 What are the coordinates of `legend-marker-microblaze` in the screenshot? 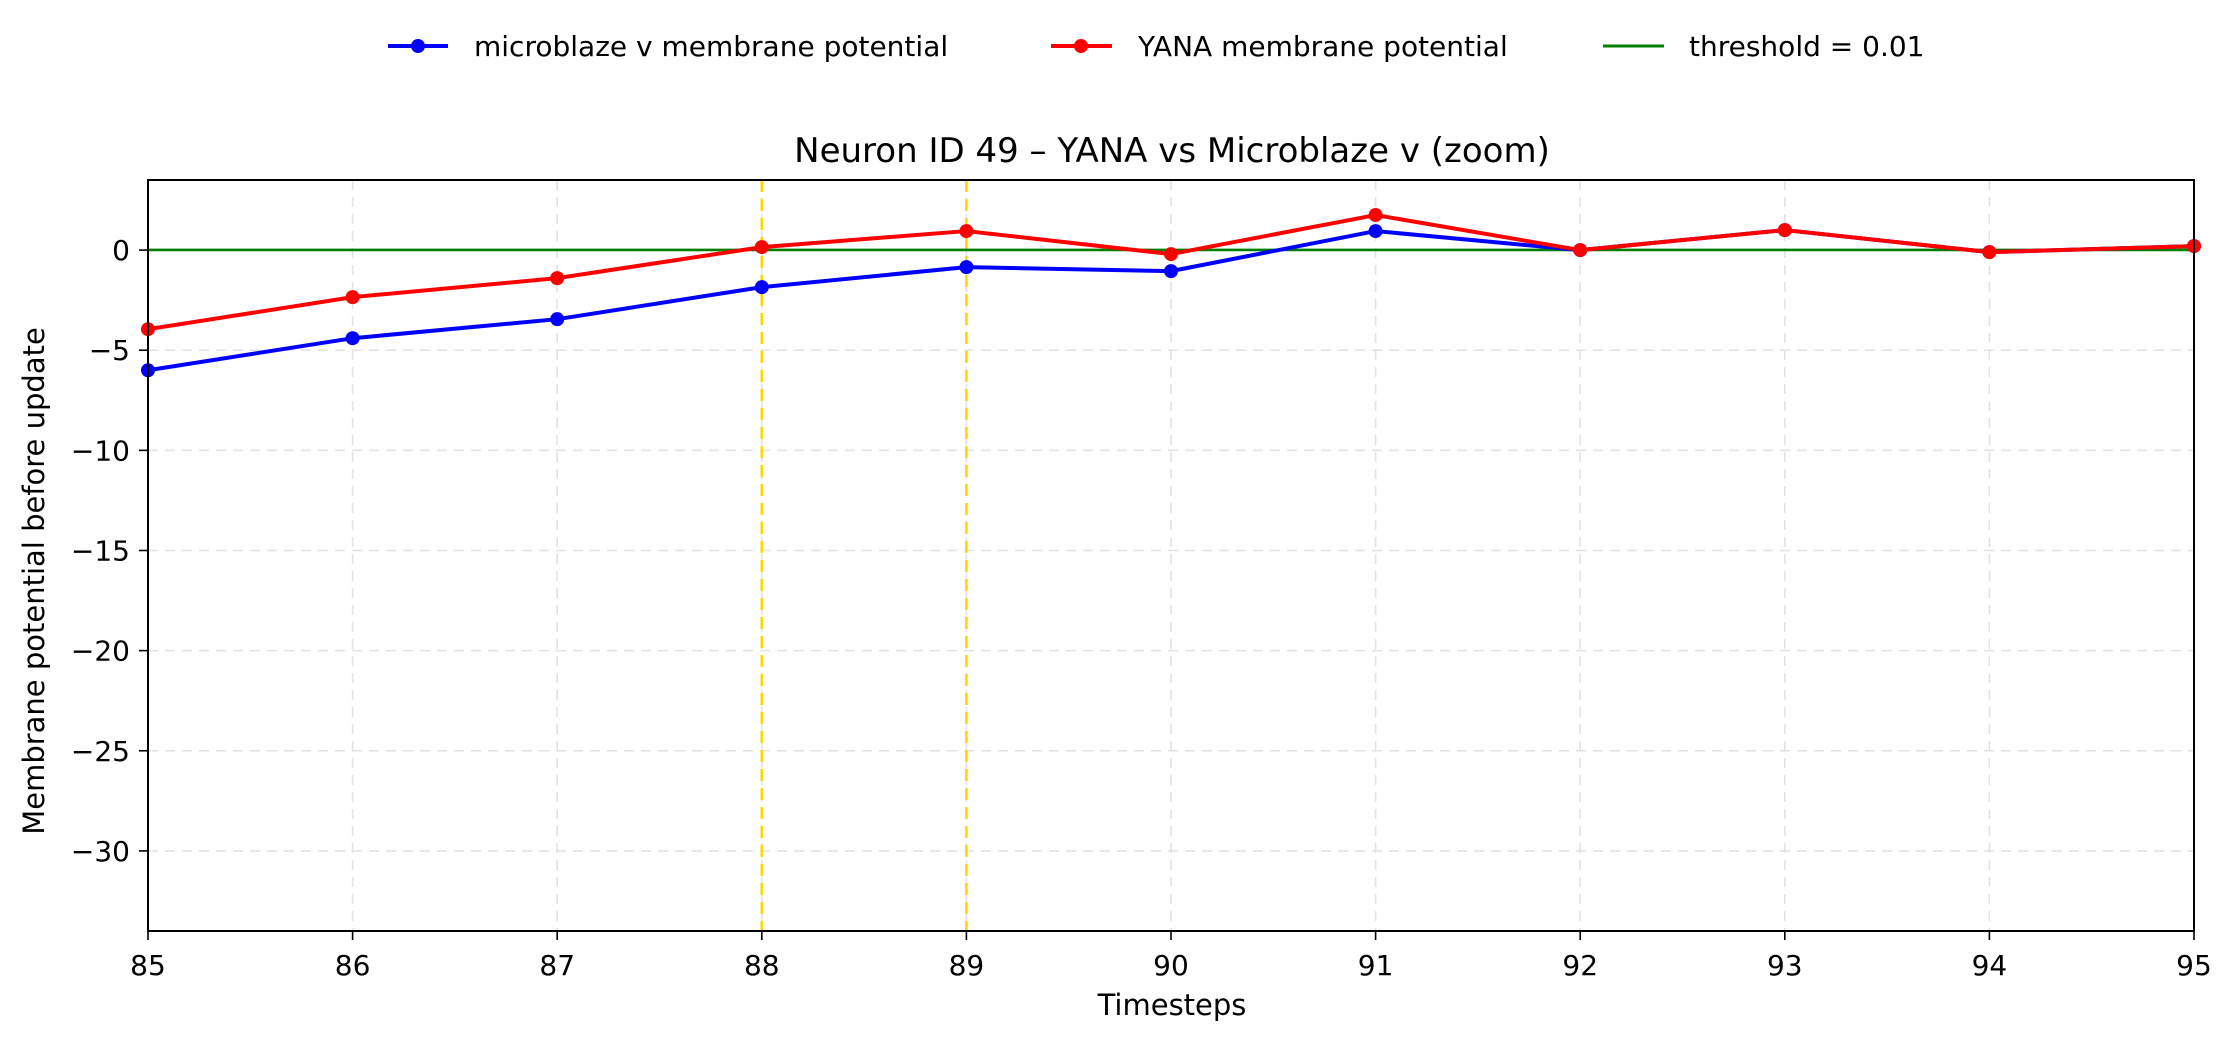 It's located at (418, 46).